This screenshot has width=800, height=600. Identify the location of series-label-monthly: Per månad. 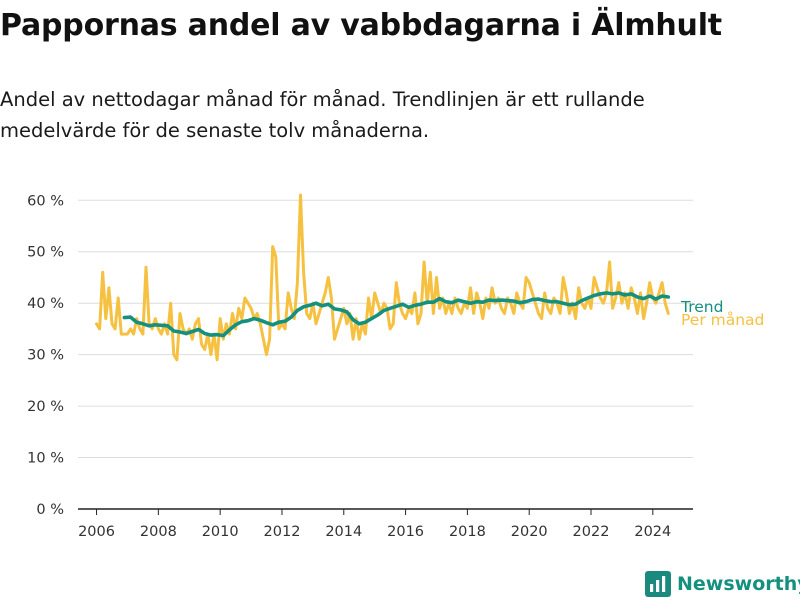
(722, 320).